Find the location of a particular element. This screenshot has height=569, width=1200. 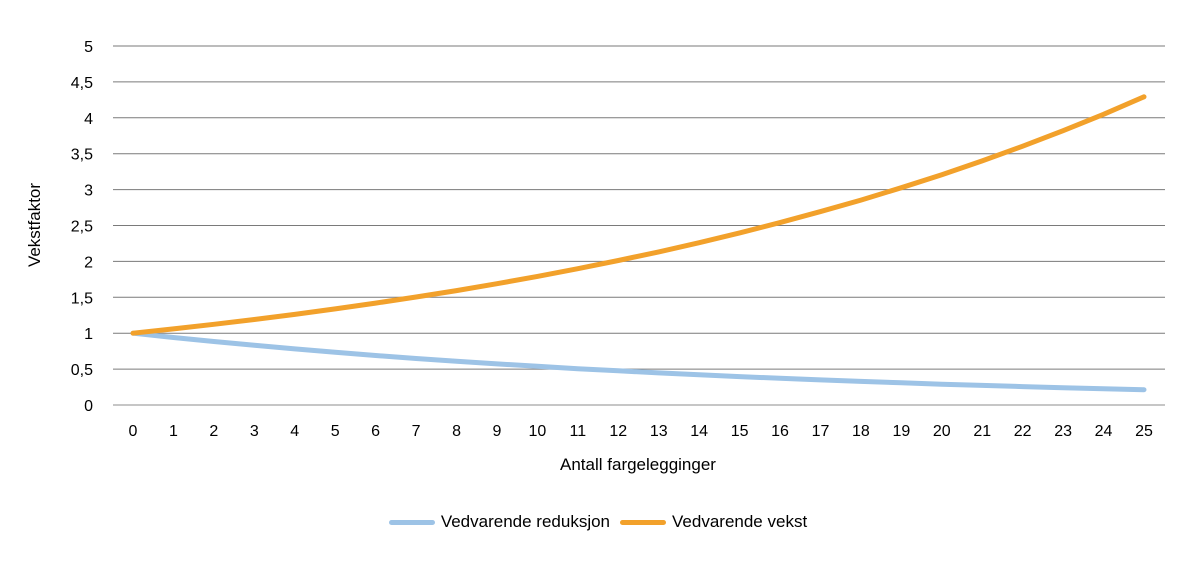

series-line-reduksjon is located at coordinates (638, 361).